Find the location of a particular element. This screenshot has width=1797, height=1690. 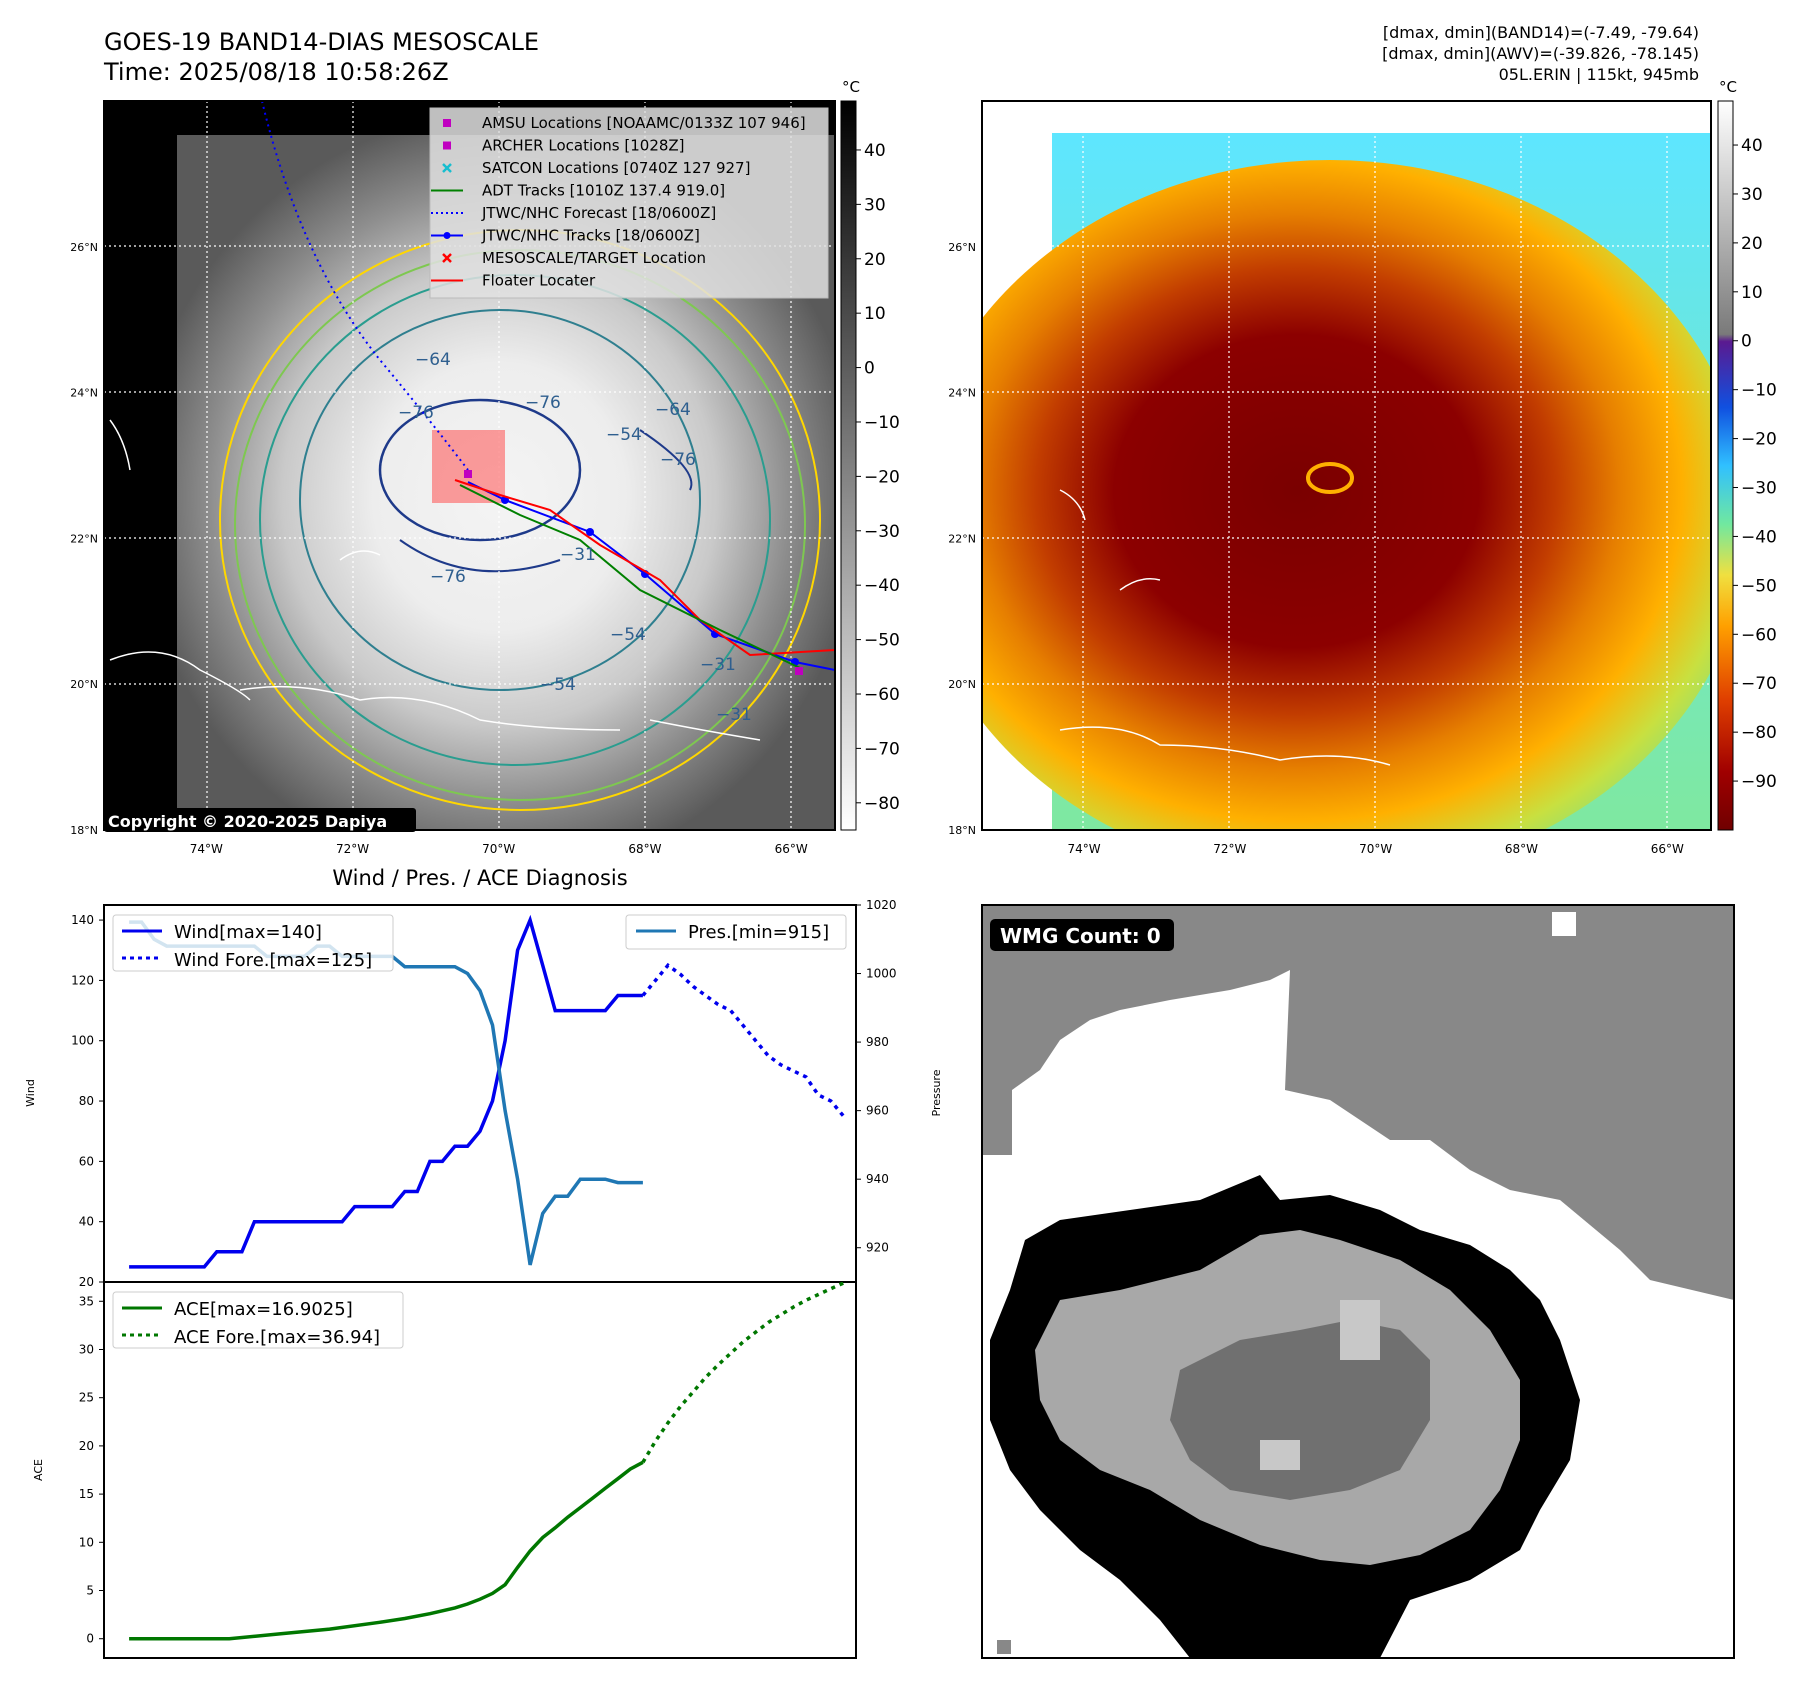

legend-label: MESOSCALE/TARGET Location is located at coordinates (594, 258).